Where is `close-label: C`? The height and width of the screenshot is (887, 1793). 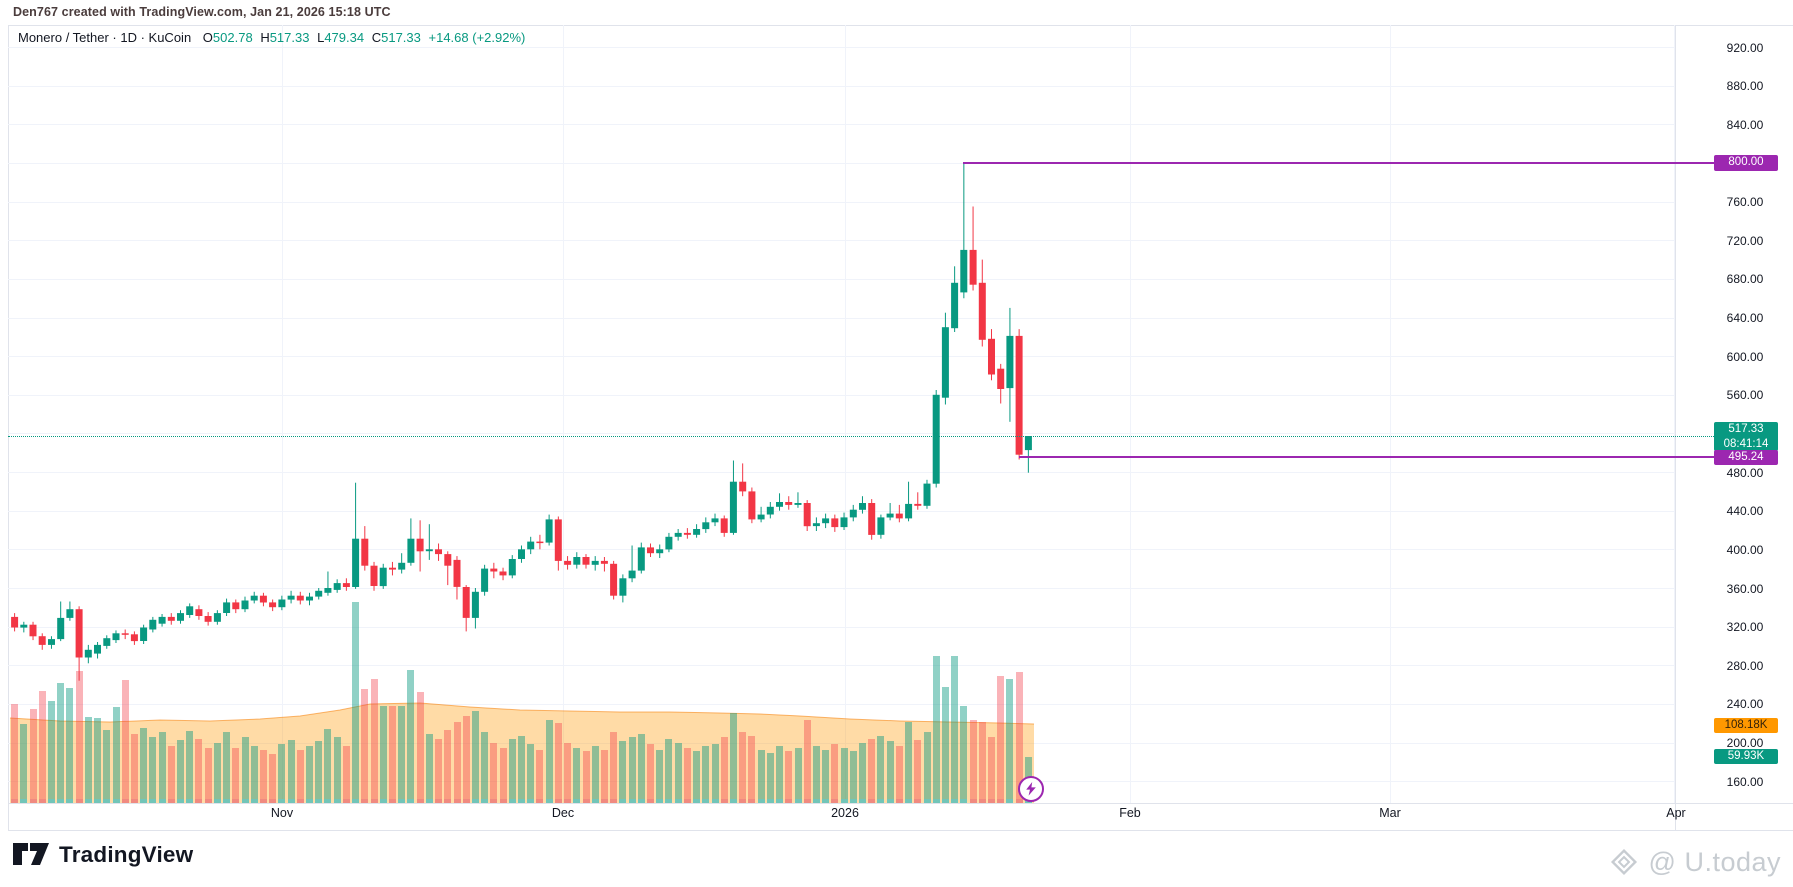
close-label: C is located at coordinates (376, 37).